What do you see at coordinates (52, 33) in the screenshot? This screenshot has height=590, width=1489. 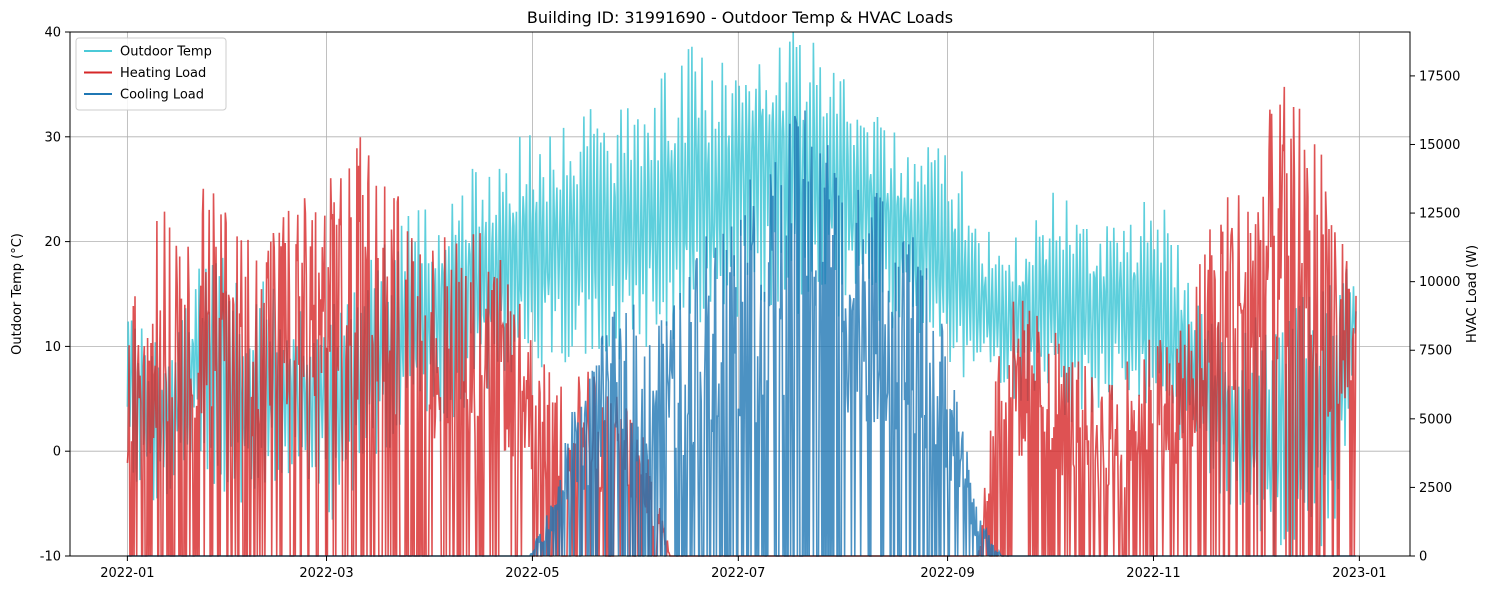 I see `y-left-tick-label: 40` at bounding box center [52, 33].